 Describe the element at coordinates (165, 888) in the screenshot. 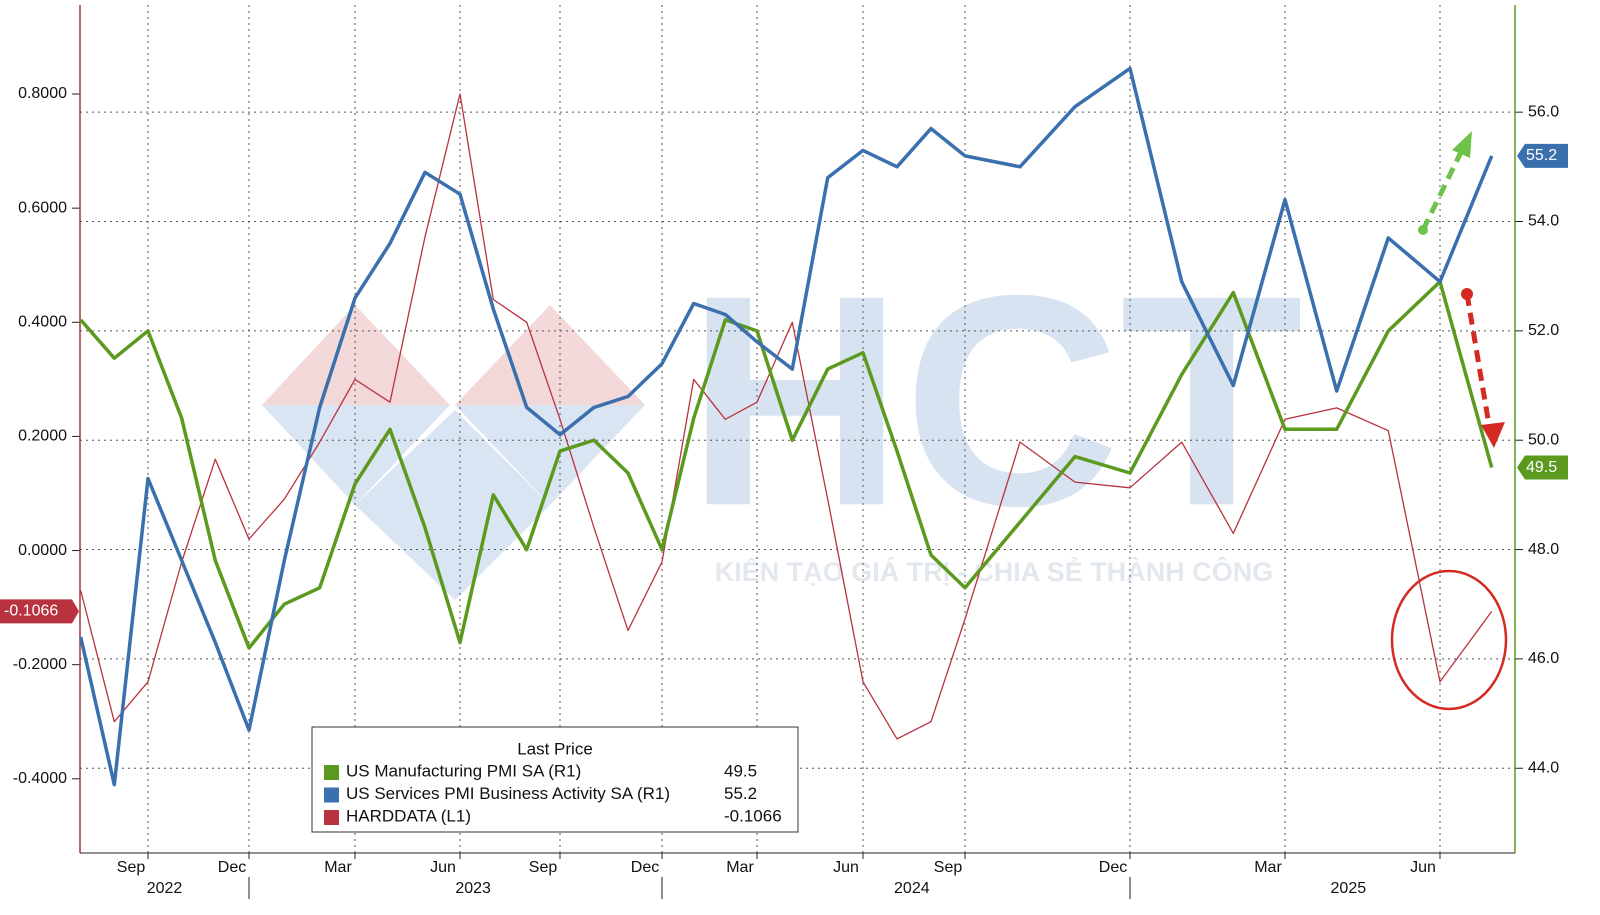

I see `year-label: 2022` at that location.